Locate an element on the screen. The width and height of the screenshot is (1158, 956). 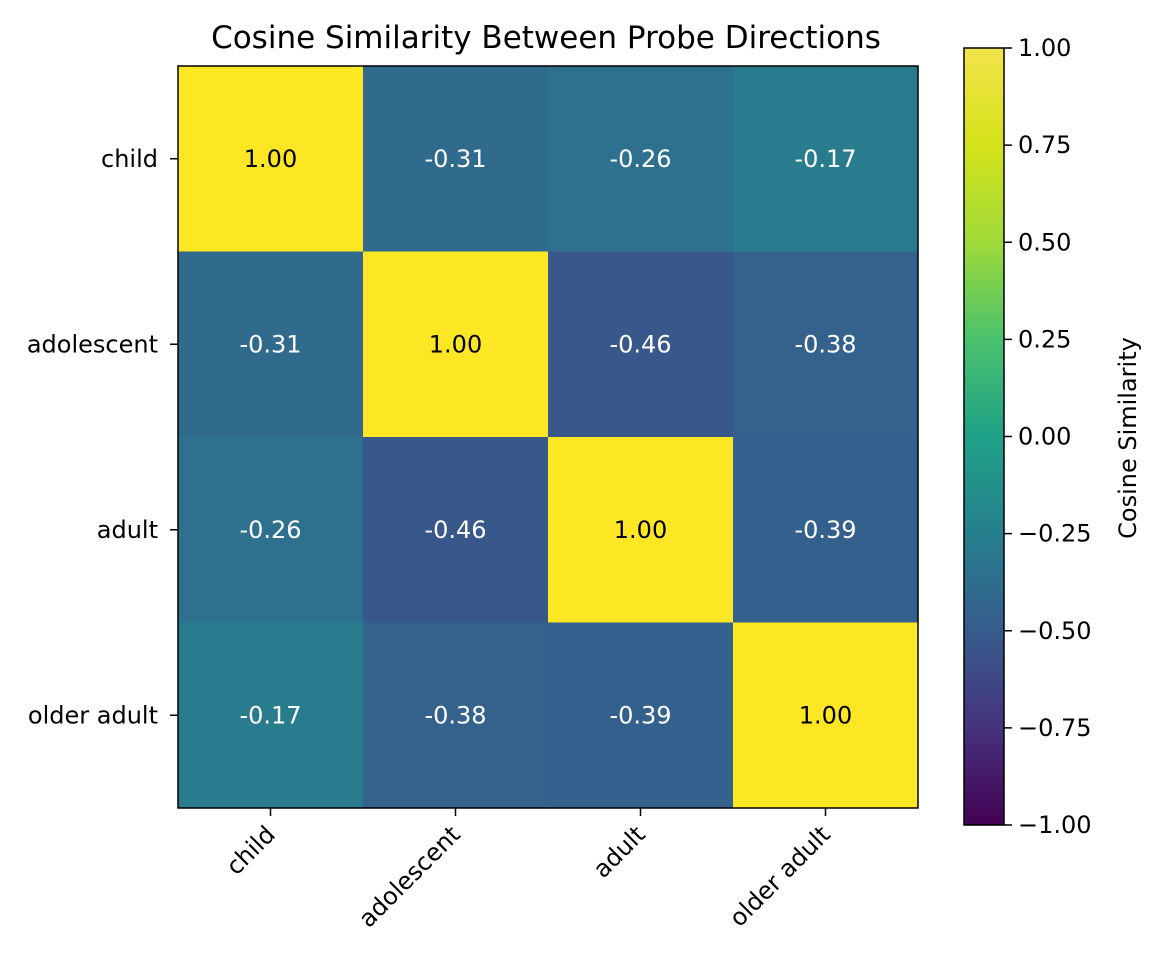
colorbar-tick-label: 1.00 is located at coordinates (1044, 48).